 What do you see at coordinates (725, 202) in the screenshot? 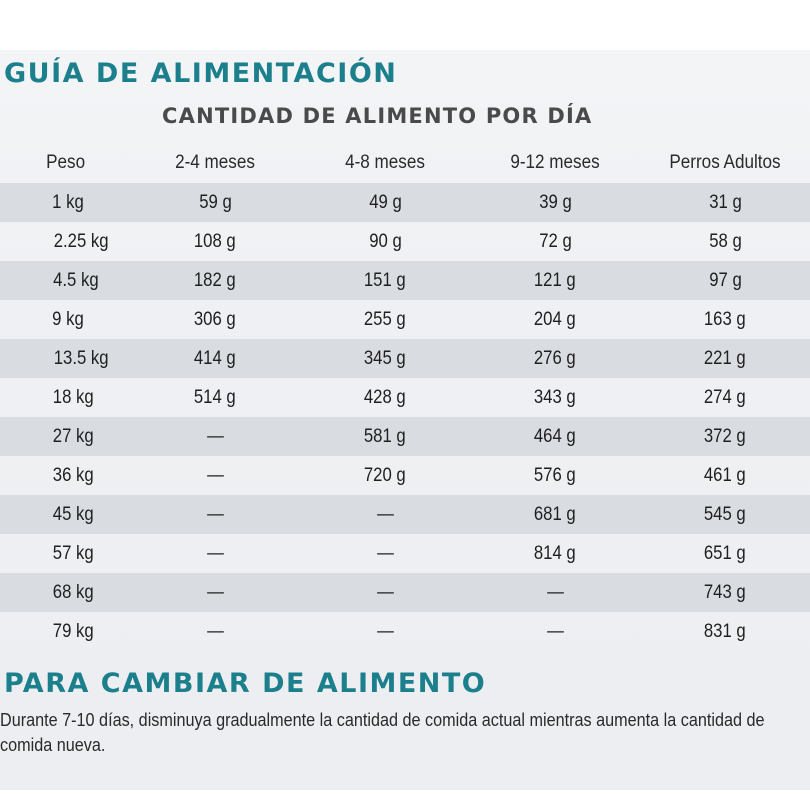
I see `cell-adult: 31 g` at bounding box center [725, 202].